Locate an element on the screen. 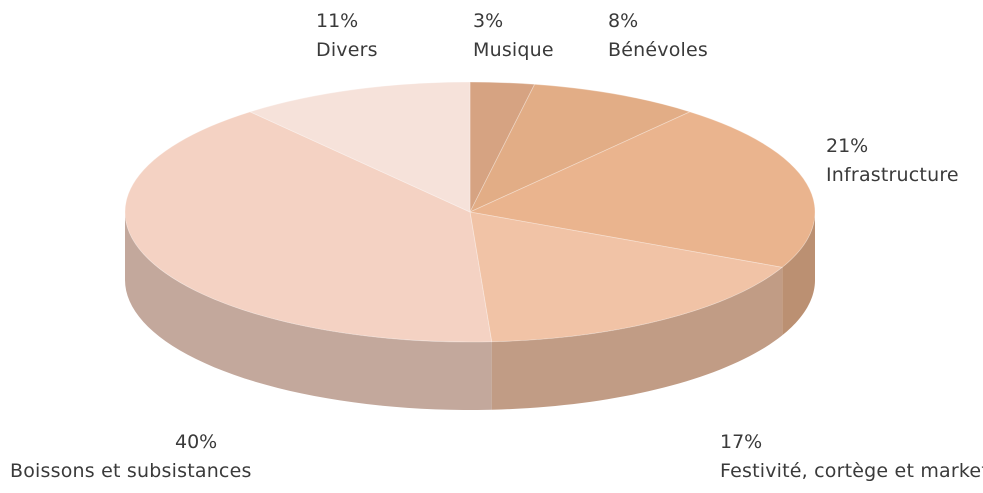 The height and width of the screenshot is (493, 983). pie-category-label: Infrastructure is located at coordinates (892, 175).